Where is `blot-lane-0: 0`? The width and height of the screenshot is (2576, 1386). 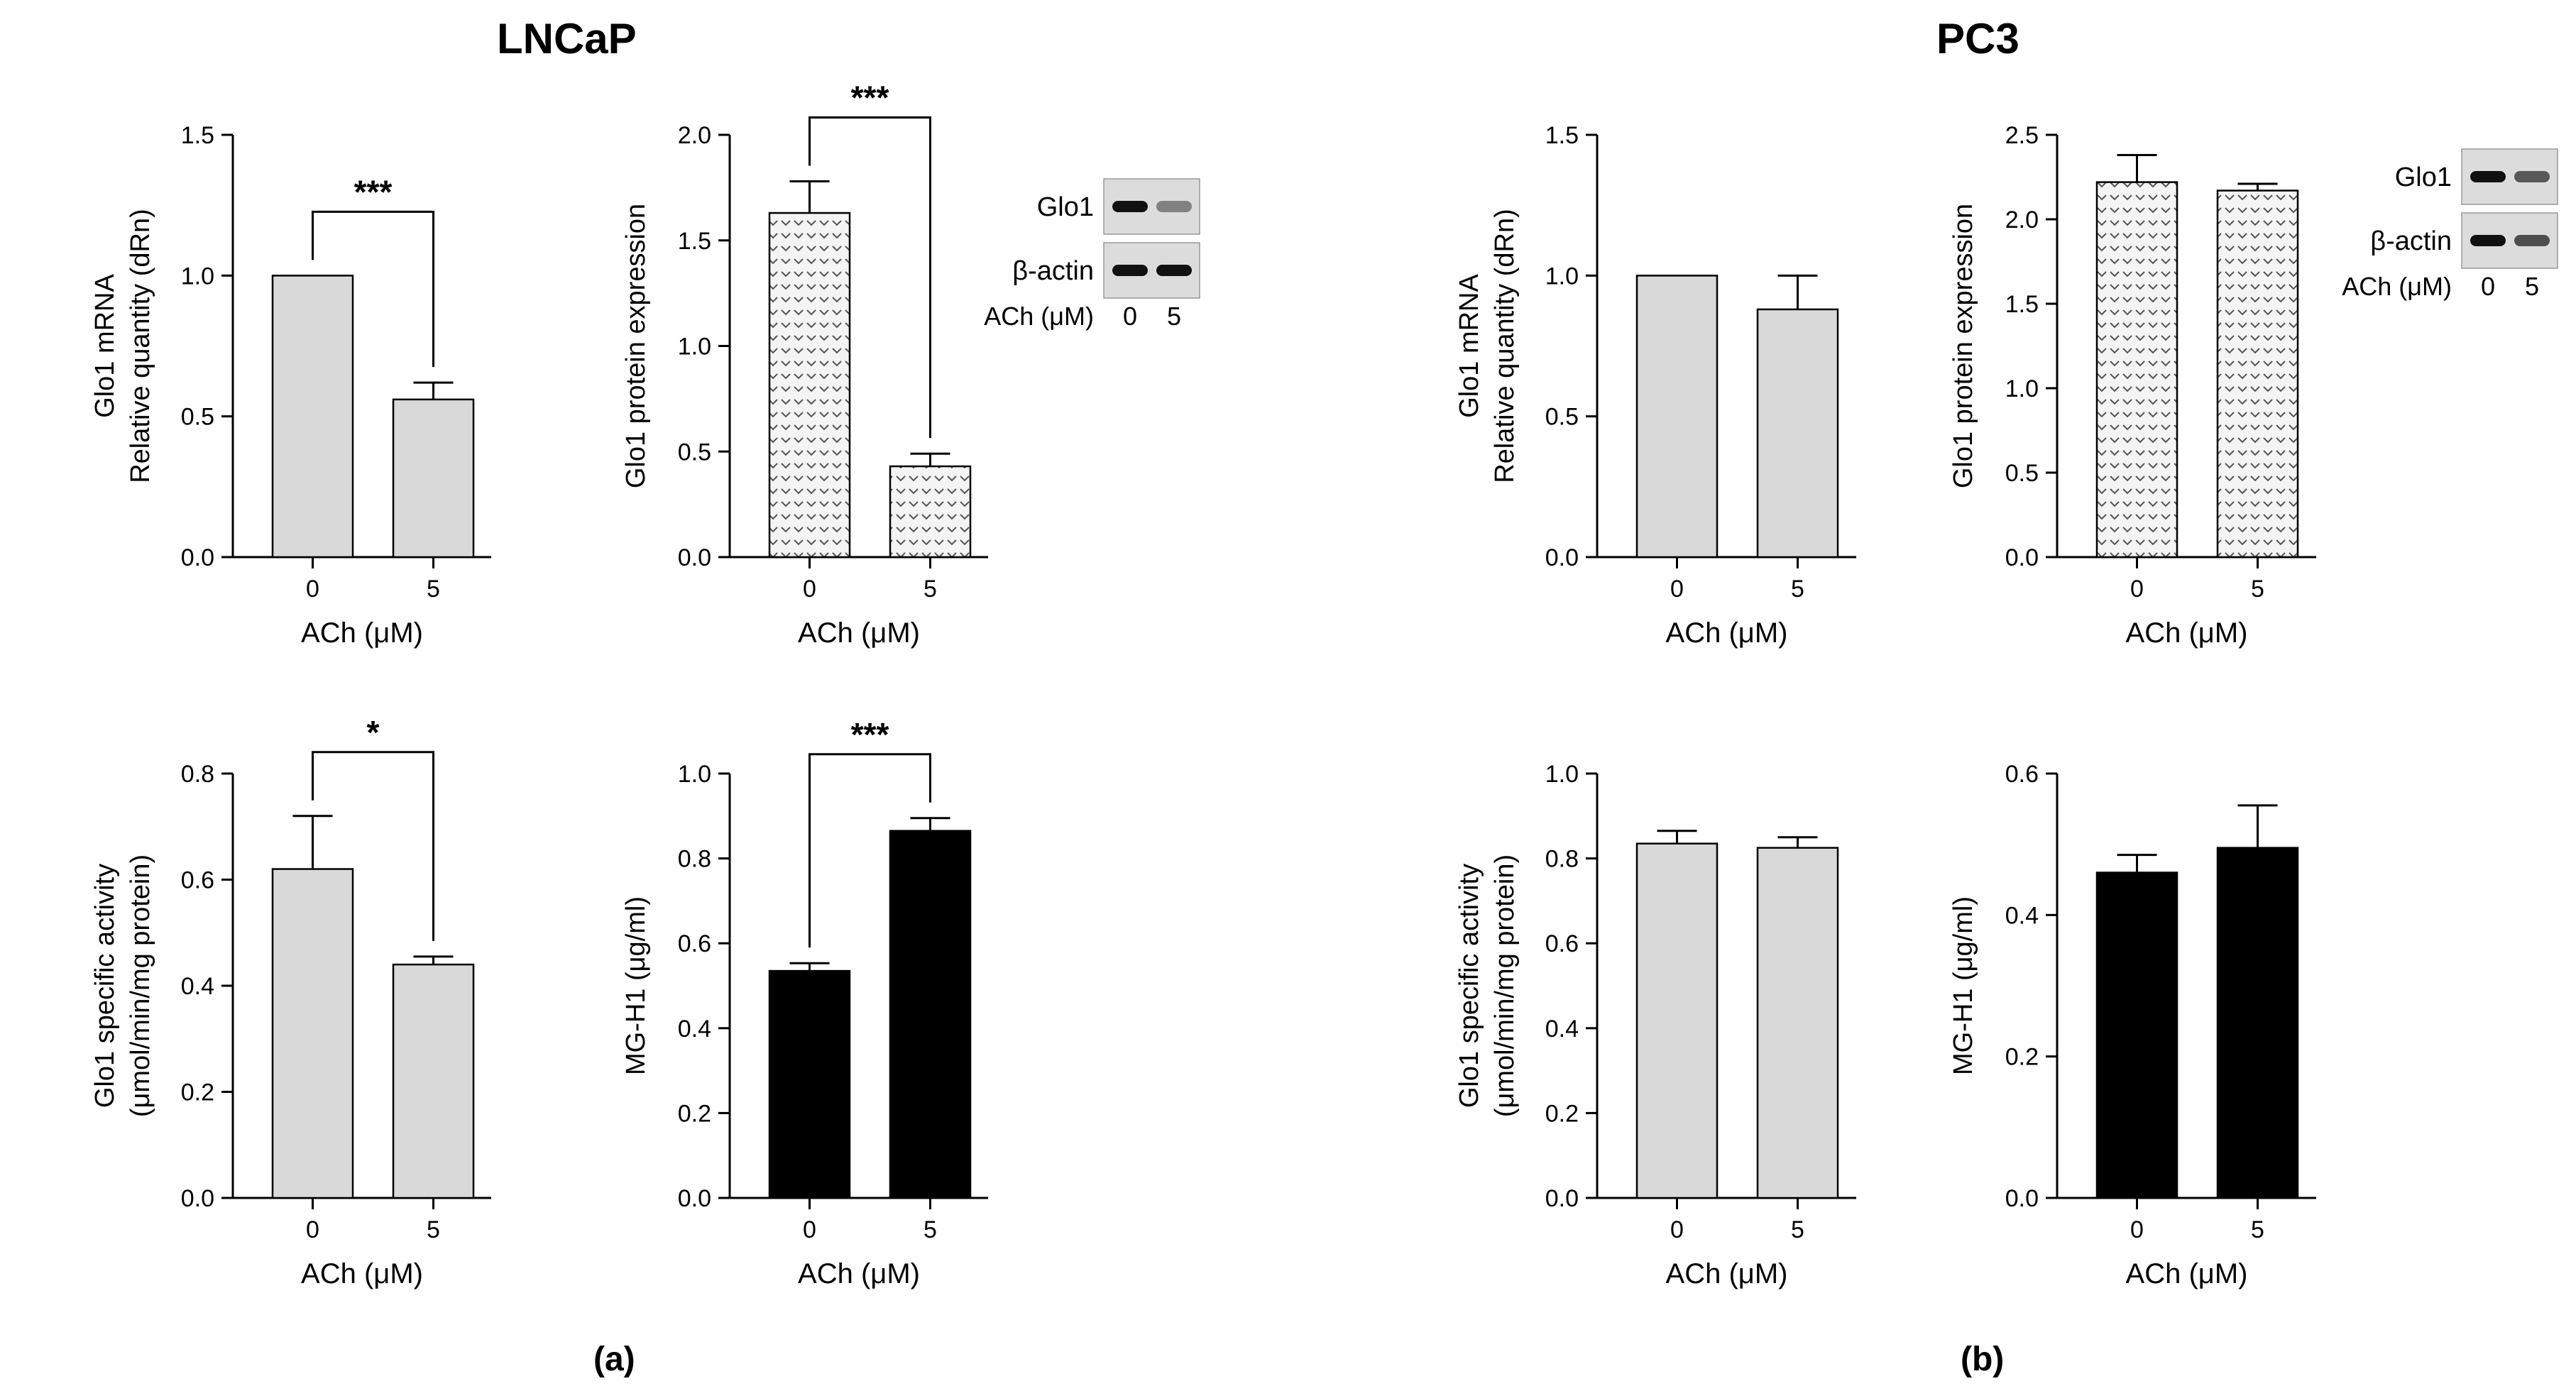
blot-lane-0: 0 is located at coordinates (2488, 287).